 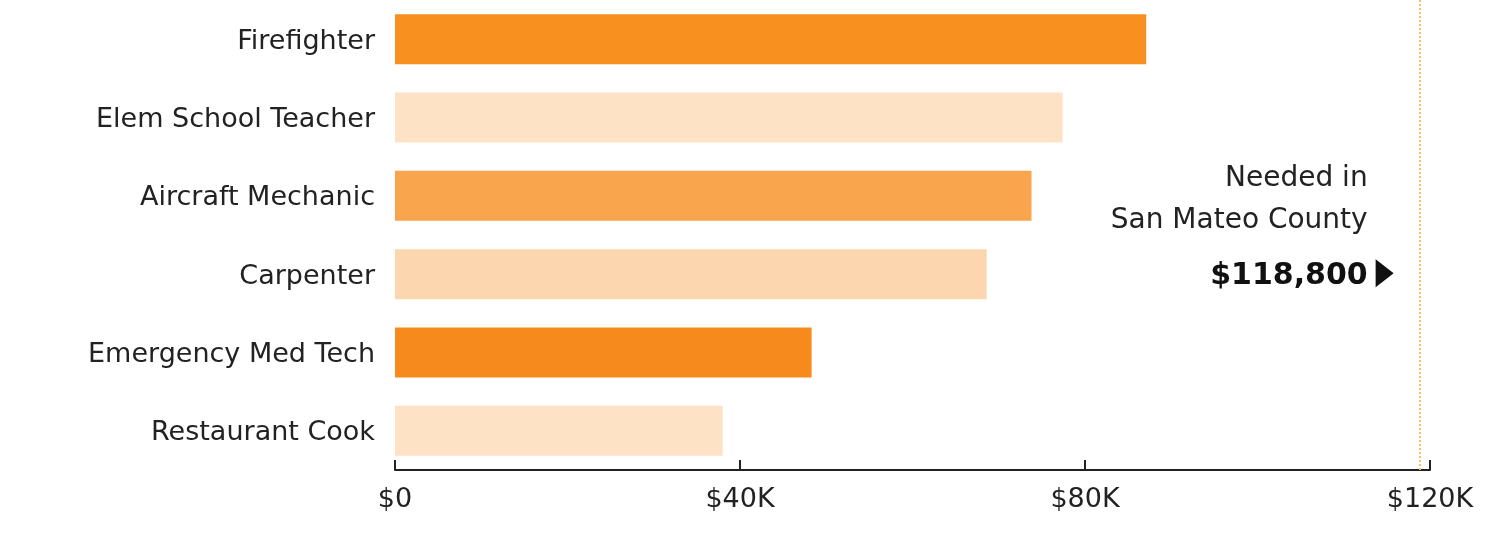 What do you see at coordinates (1239, 197) in the screenshot?
I see `ref-line-label: Needed in San Mateo County` at bounding box center [1239, 197].